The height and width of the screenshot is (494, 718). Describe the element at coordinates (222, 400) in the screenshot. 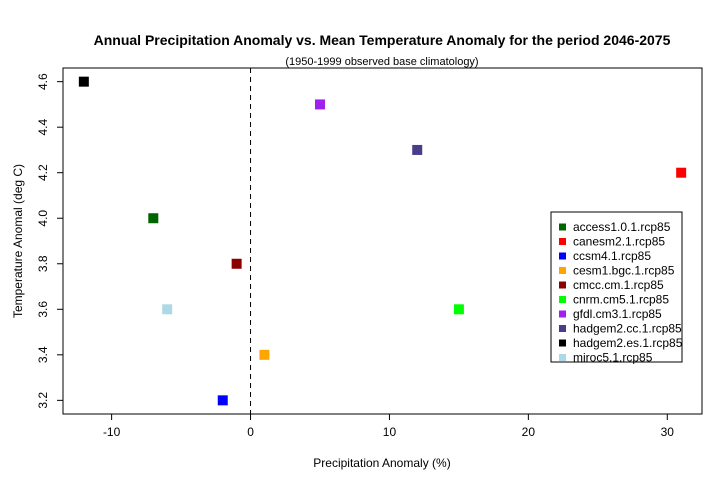

I see `point-ccsm4.1.rcp85` at that location.